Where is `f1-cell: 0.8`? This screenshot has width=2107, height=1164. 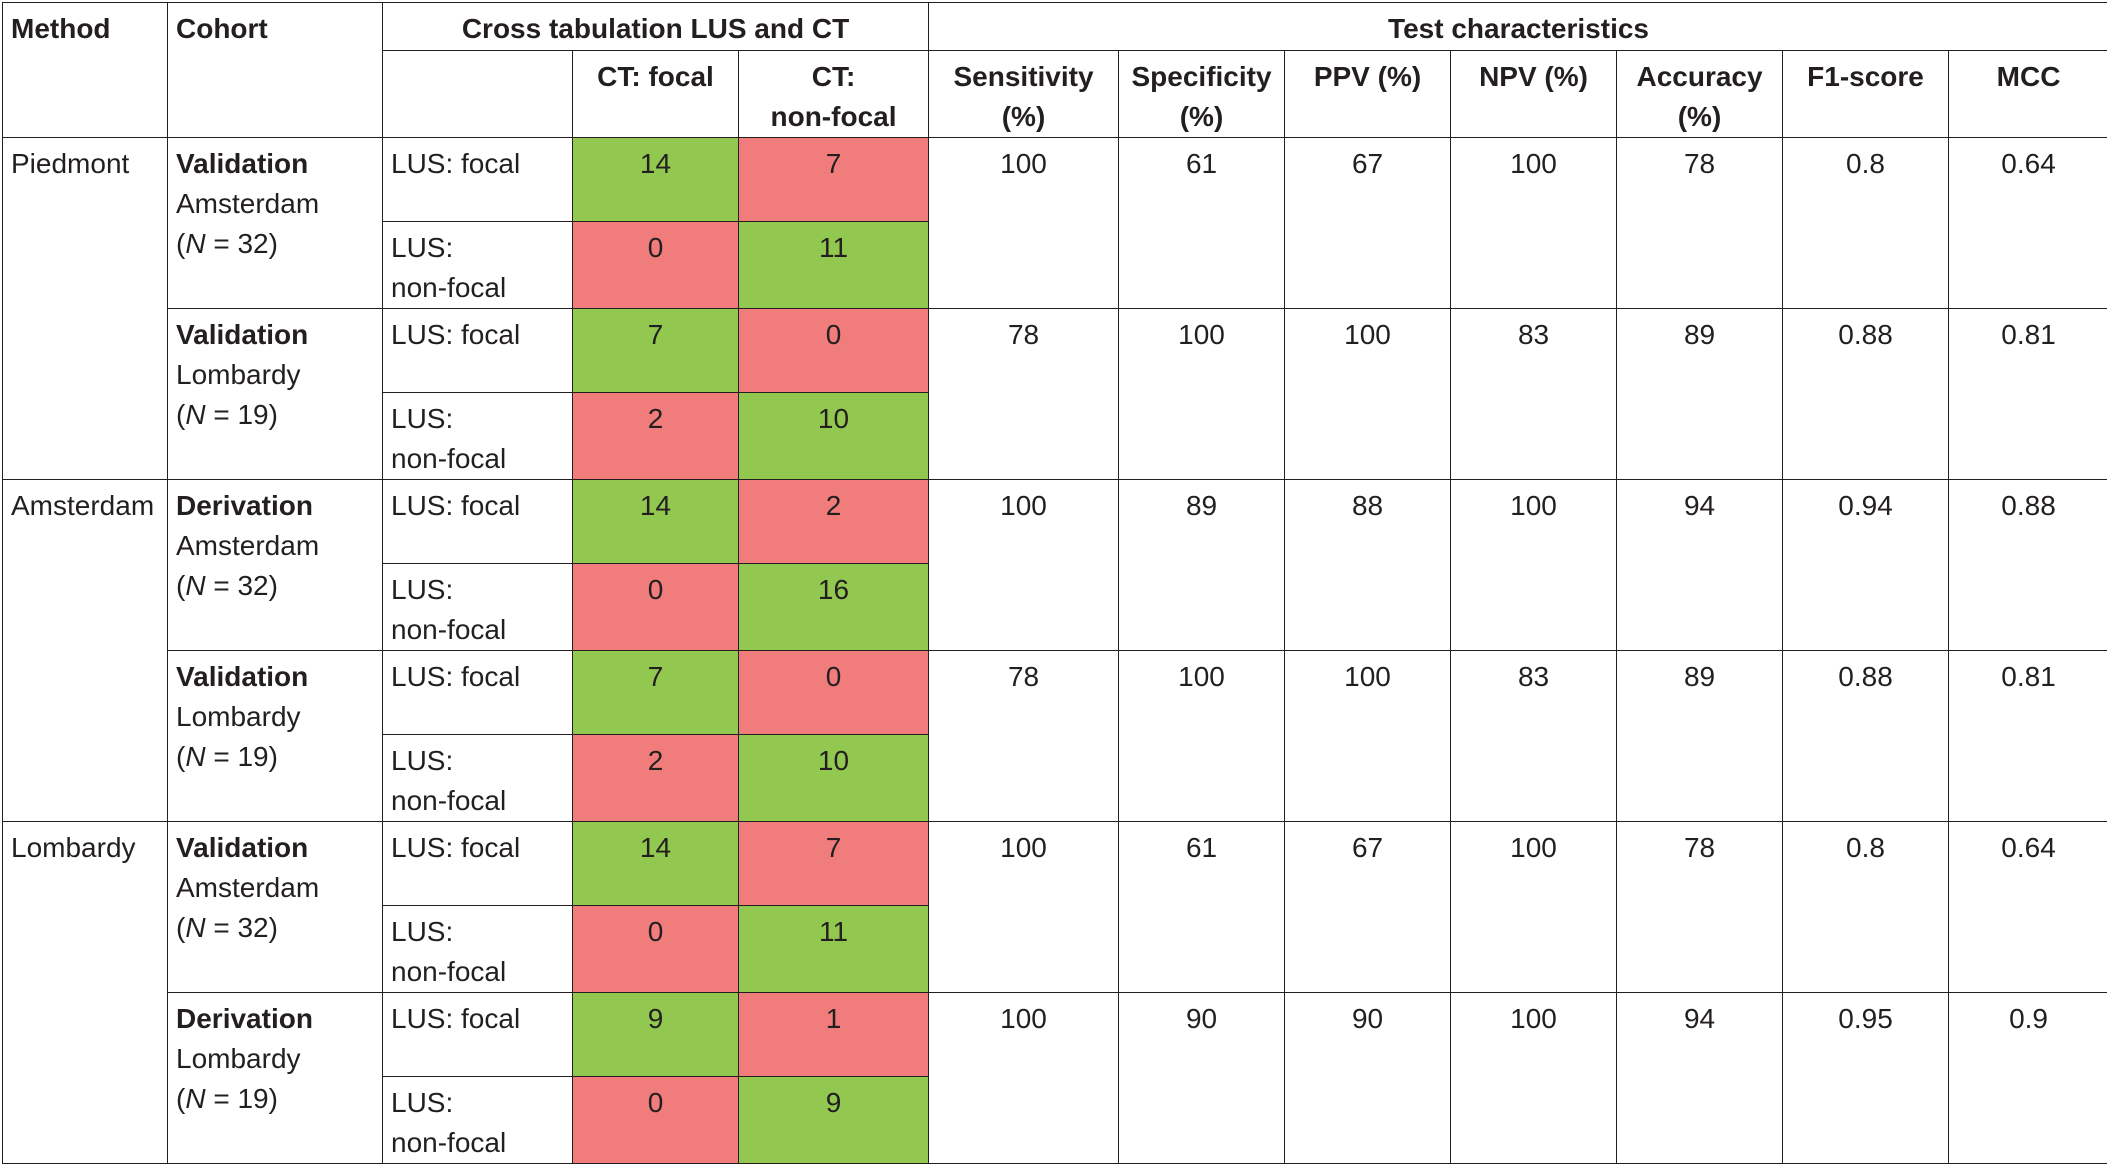
f1-cell: 0.8 is located at coordinates (1866, 907).